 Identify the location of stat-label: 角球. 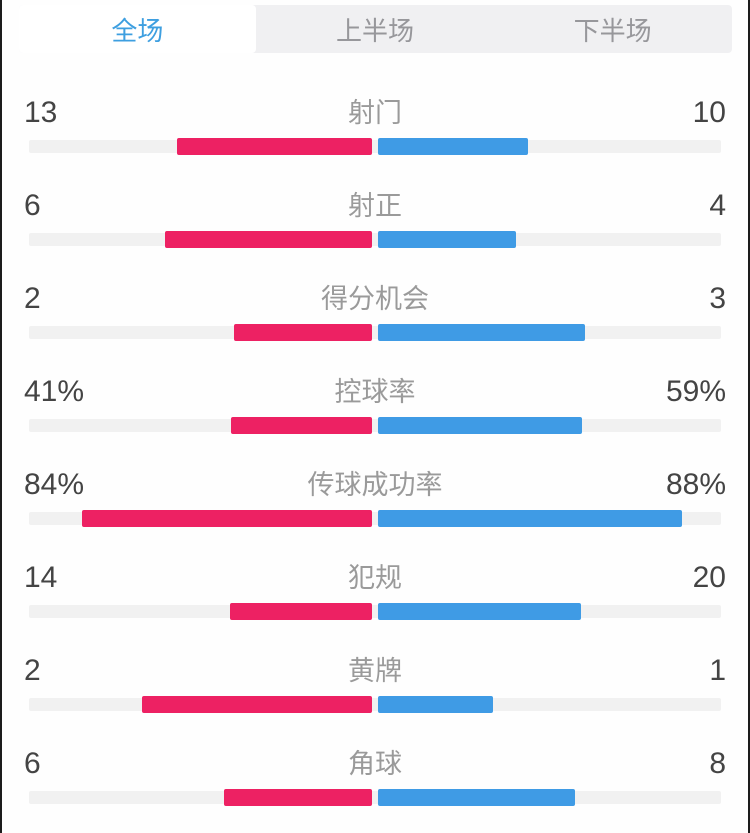
(375, 764).